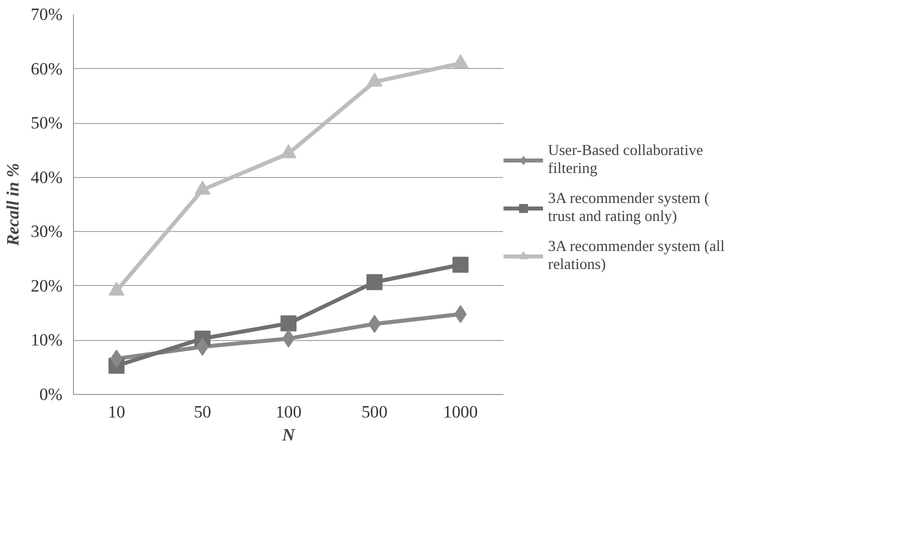 Image resolution: width=916 pixels, height=541 pixels. I want to click on x-tick-label: 50, so click(203, 412).